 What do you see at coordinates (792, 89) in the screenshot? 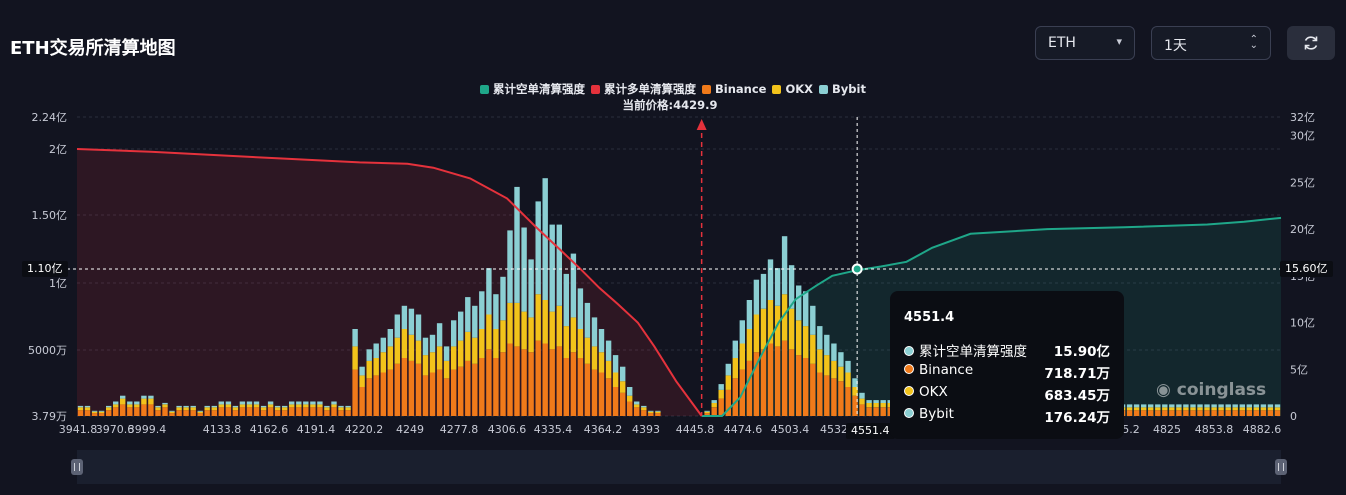
I see `legend-item: OKX` at bounding box center [792, 89].